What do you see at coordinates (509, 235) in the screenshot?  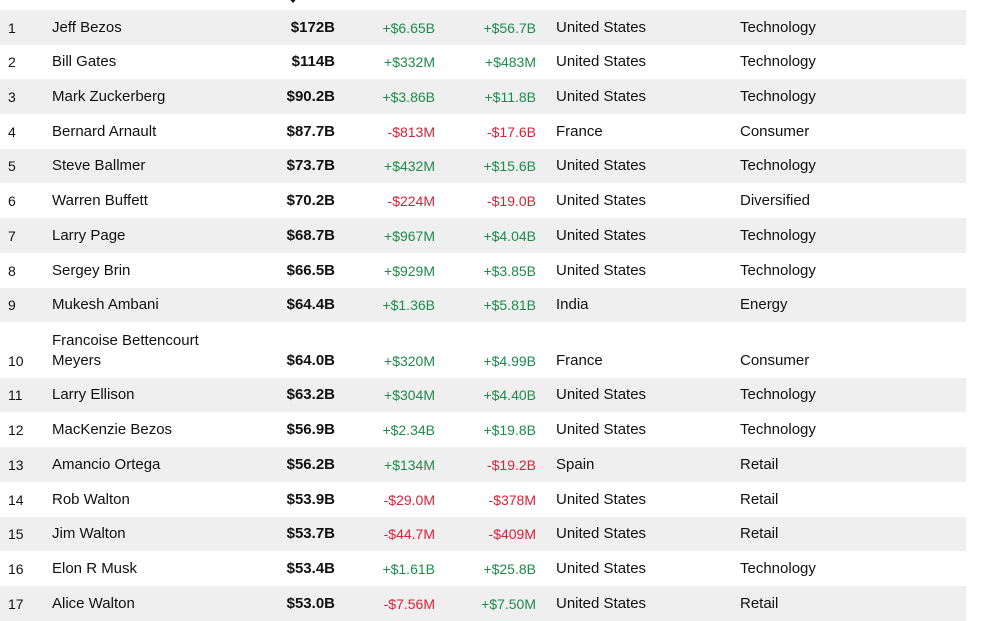 I see `ytd-change-cell: +$4.04B` at bounding box center [509, 235].